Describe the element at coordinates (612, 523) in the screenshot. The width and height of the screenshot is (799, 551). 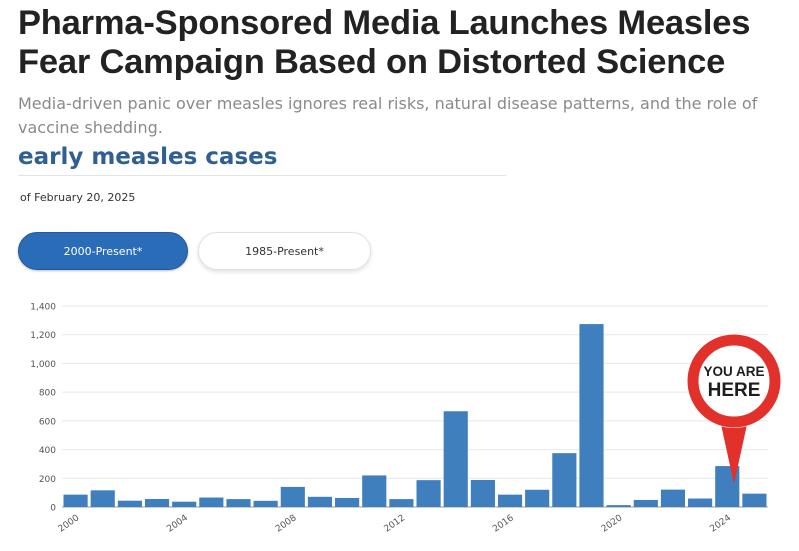
I see `x-tick-label: 2020` at that location.